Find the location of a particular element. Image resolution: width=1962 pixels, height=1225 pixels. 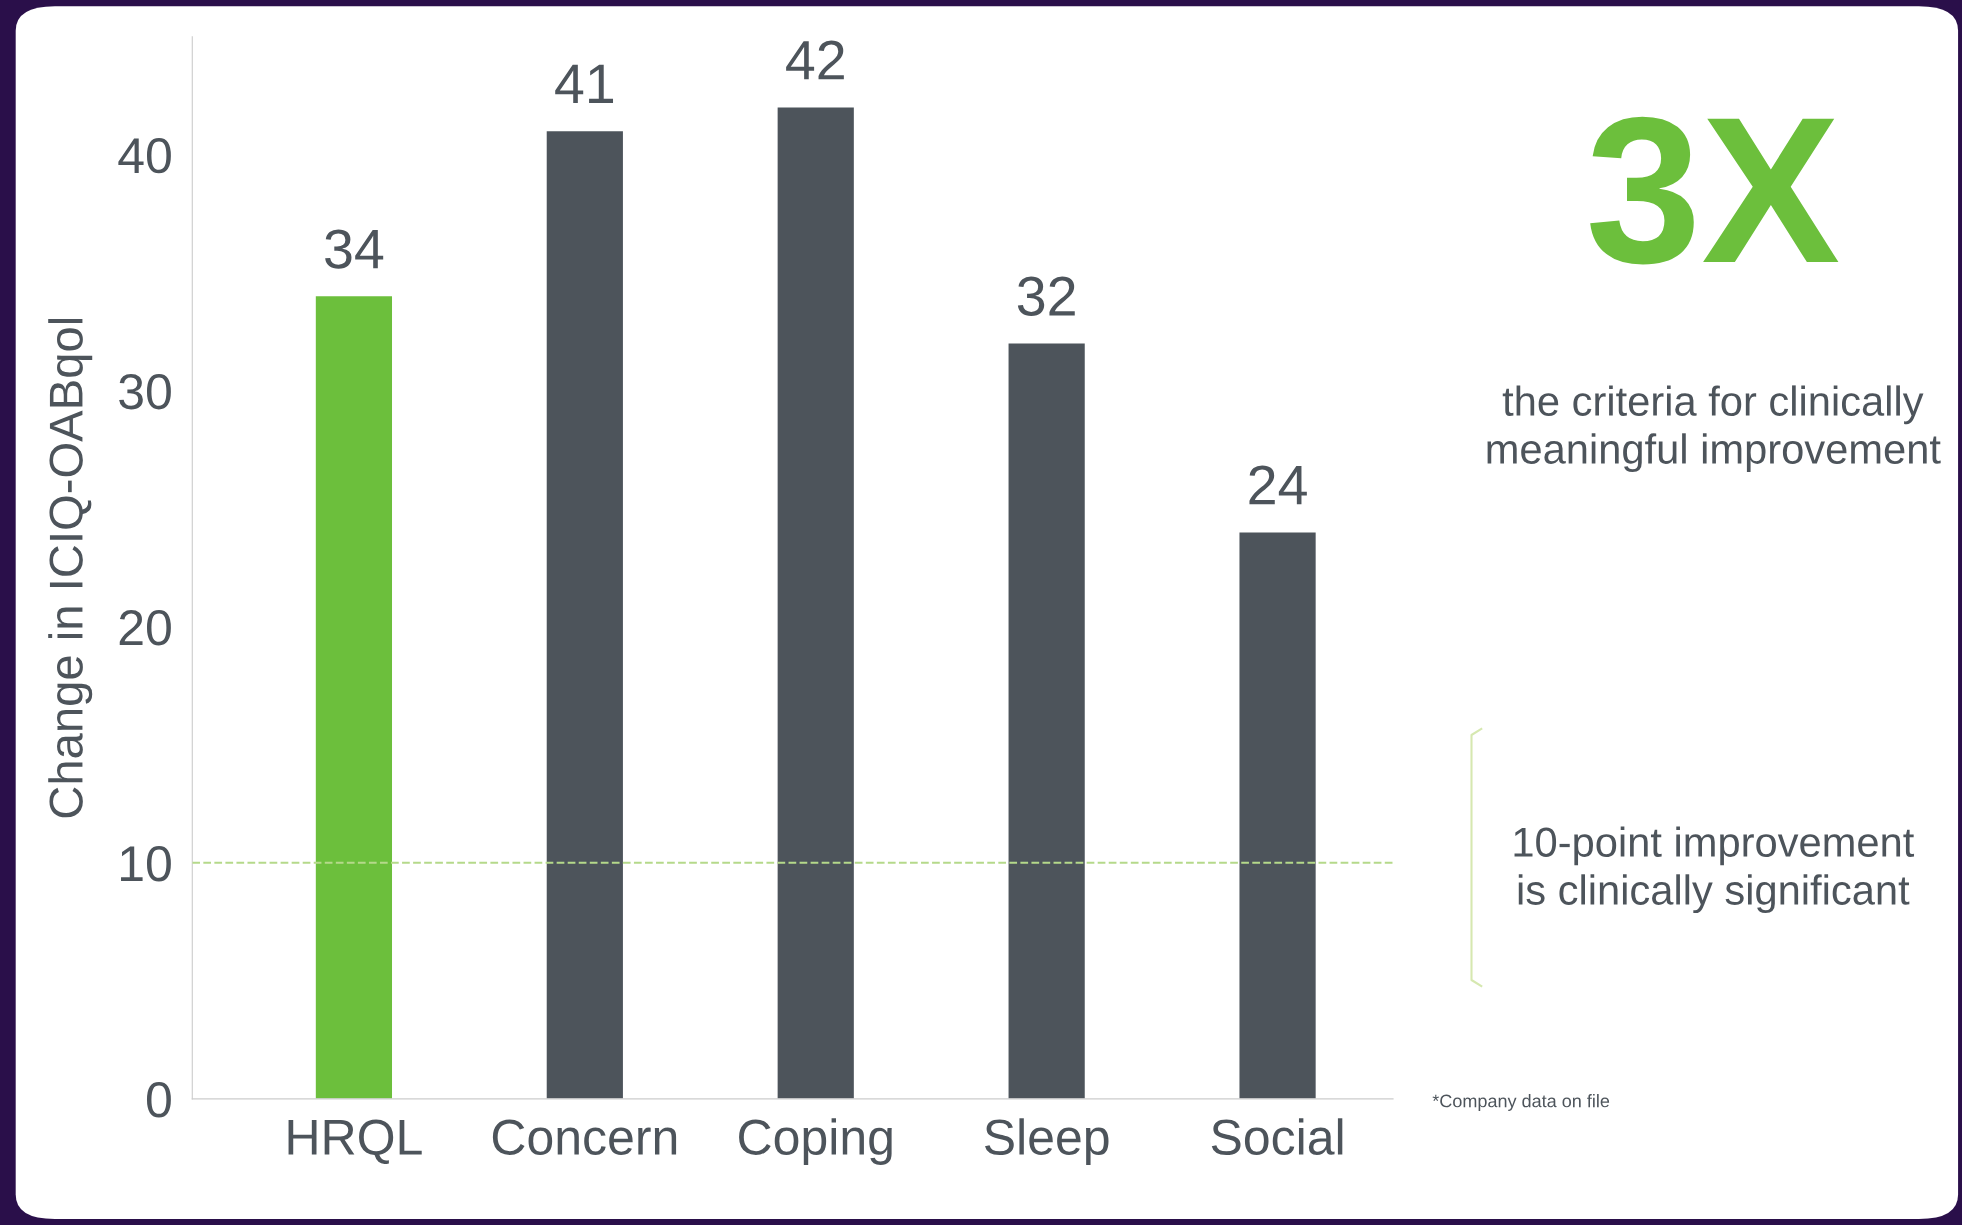

data-label: 32 is located at coordinates (1046, 296).